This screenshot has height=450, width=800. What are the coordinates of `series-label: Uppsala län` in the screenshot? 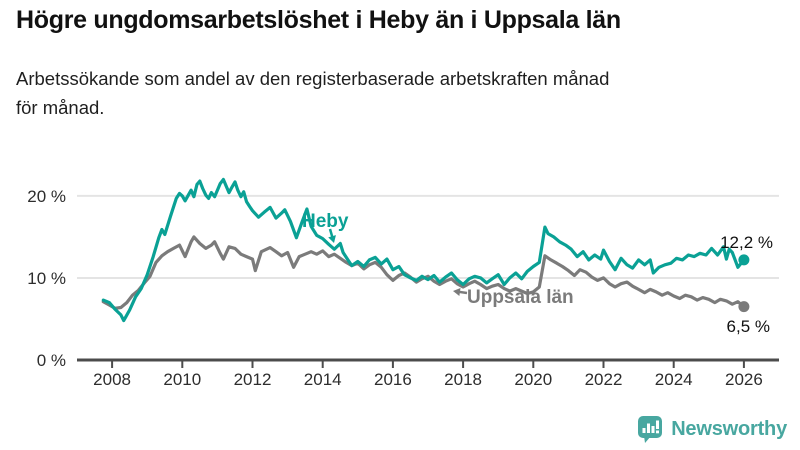 It's located at (520, 297).